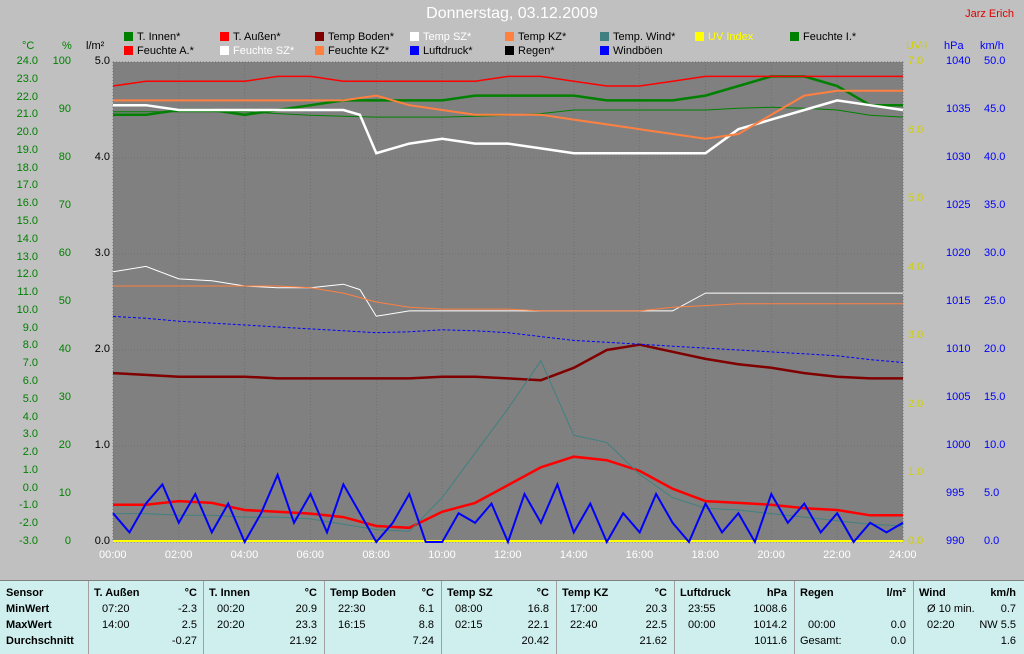 Image resolution: width=1024 pixels, height=654 pixels. Describe the element at coordinates (916, 129) in the screenshot. I see `tick-uv: 6.0` at that location.